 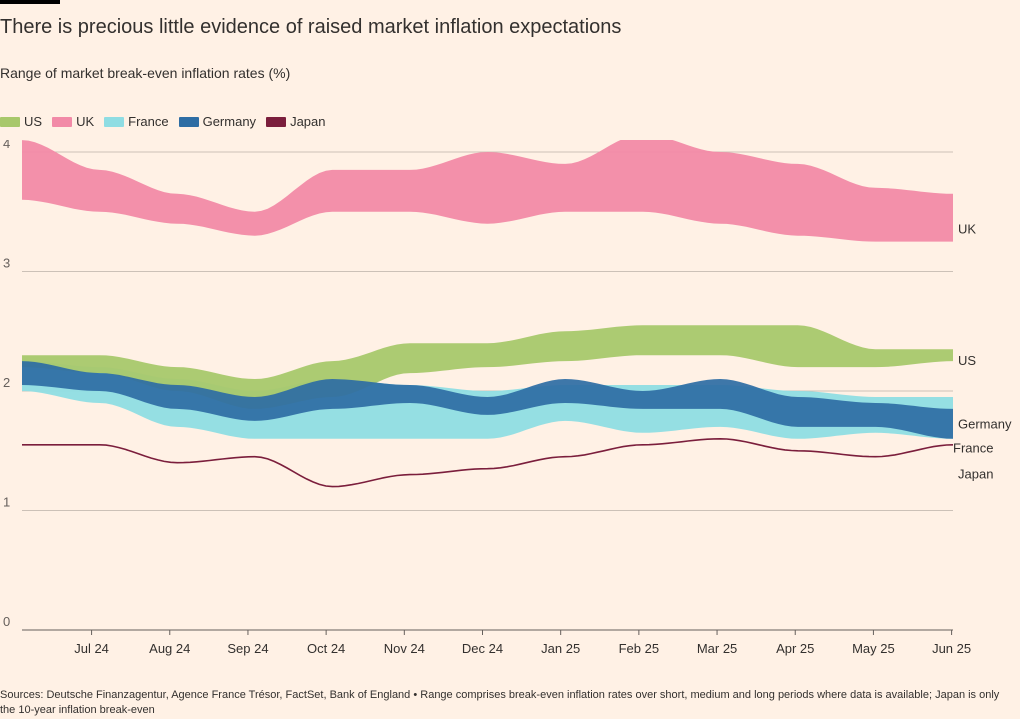 I want to click on end-label-uk: UK, so click(x=967, y=229).